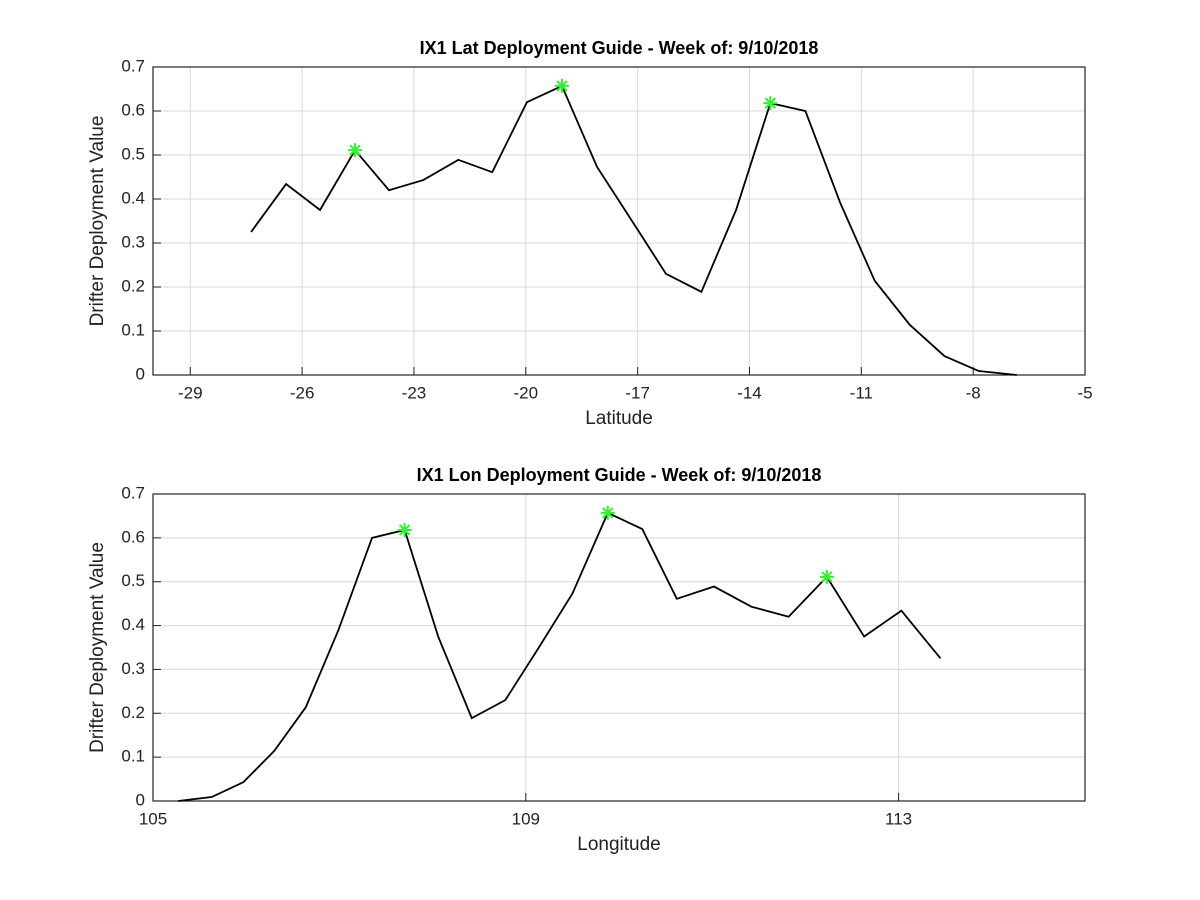  Describe the element at coordinates (414, 392) in the screenshot. I see `x-tick-label: -23` at that location.